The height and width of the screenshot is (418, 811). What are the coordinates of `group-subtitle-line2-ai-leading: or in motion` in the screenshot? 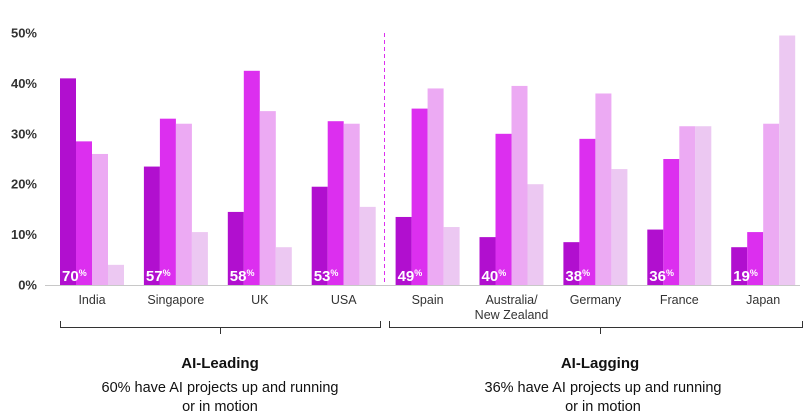 It's located at (220, 407).